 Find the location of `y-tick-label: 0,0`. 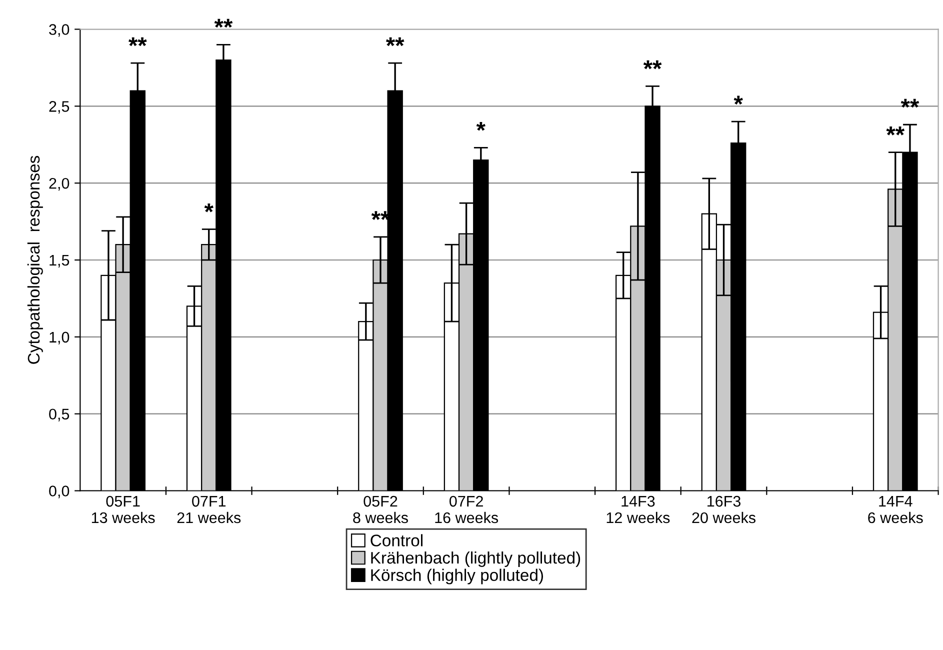

y-tick-label: 0,0 is located at coordinates (59, 492).